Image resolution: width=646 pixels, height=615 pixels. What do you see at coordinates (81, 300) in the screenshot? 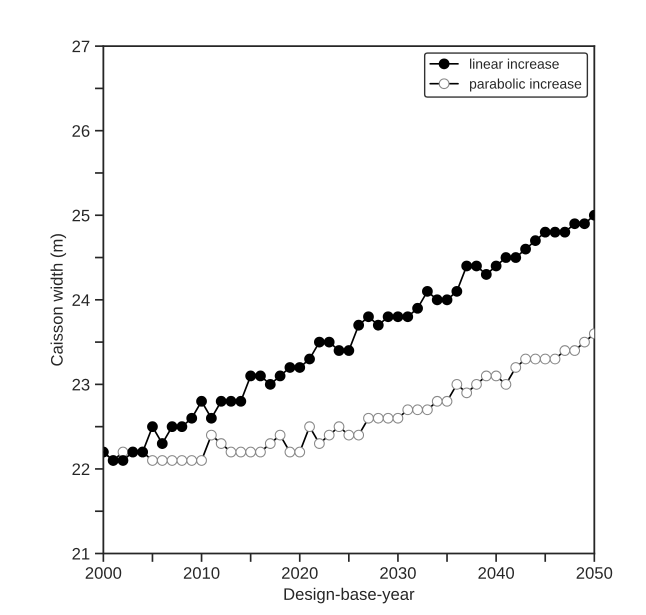
I see `y-tick-label: 24` at bounding box center [81, 300].